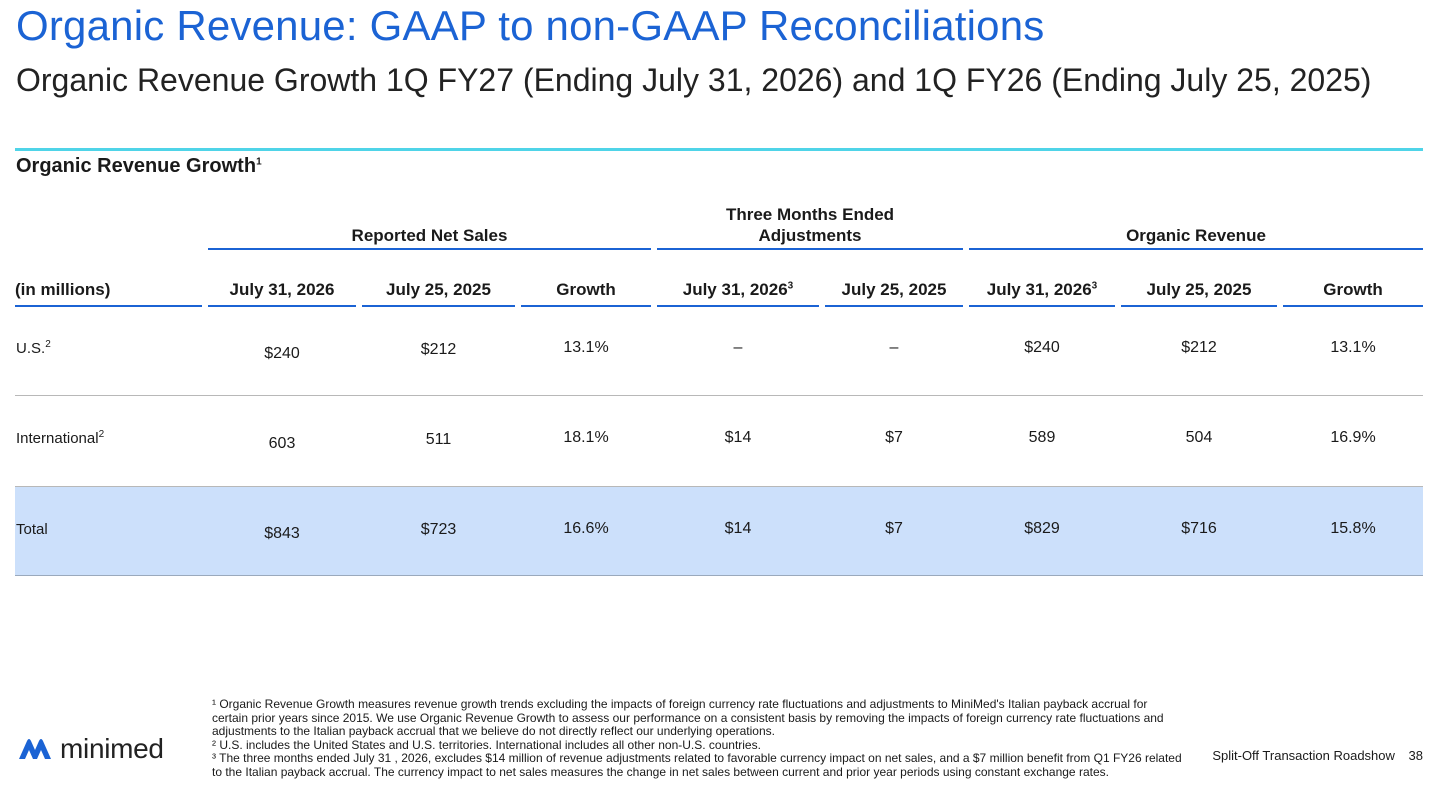 The width and height of the screenshot is (1437, 795). Describe the element at coordinates (282, 533) in the screenshot. I see `table-cell: $843` at that location.